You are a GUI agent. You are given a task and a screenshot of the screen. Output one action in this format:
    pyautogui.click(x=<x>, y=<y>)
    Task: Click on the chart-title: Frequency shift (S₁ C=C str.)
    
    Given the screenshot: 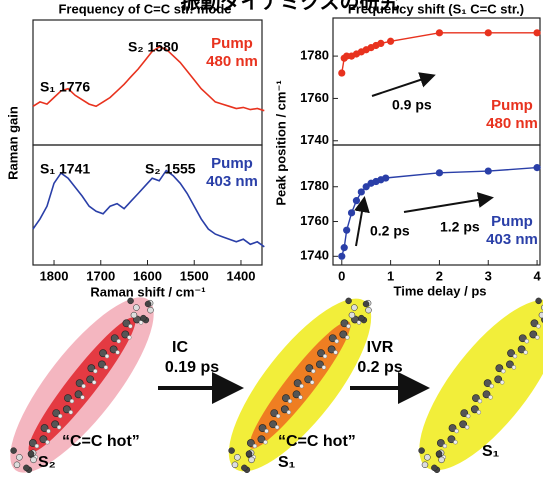 What is the action you would take?
    pyautogui.click(x=436, y=8)
    